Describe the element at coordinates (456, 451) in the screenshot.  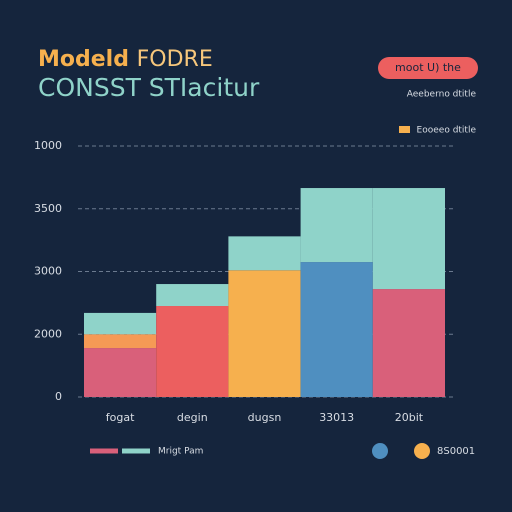
I see `legend-label: 8S0001` at that location.